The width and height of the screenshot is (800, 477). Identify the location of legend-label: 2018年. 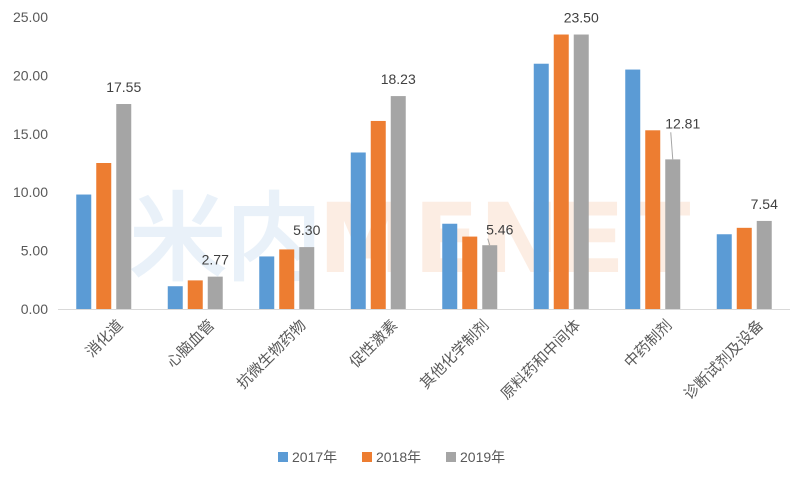
(398, 457).